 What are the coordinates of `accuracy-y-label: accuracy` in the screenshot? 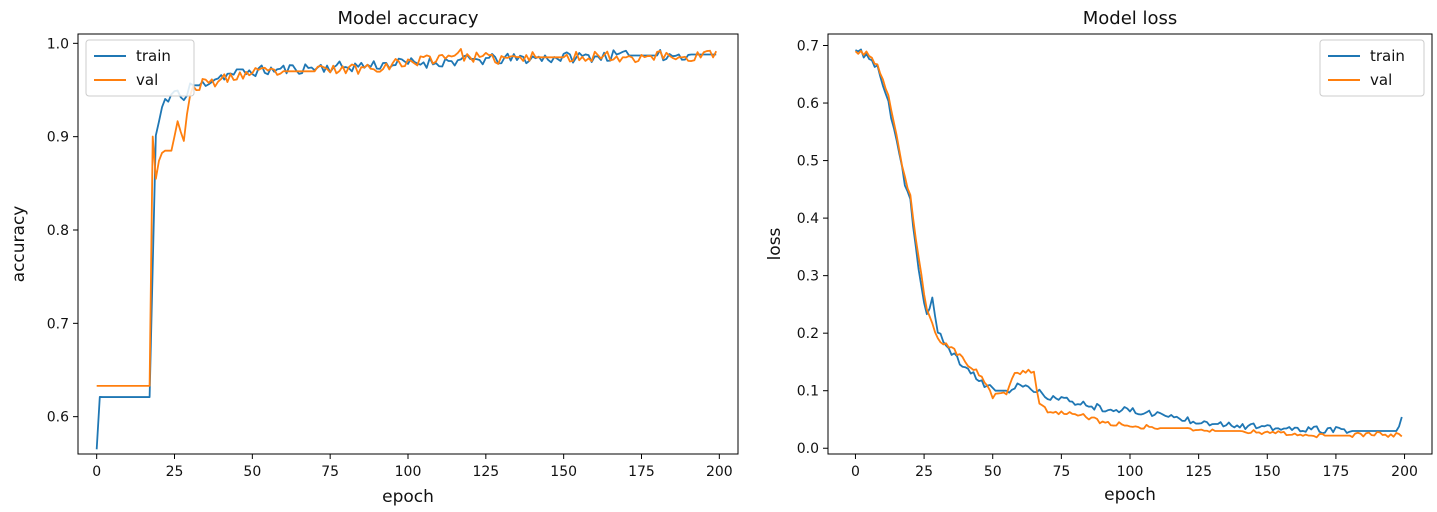 It's located at (19, 244).